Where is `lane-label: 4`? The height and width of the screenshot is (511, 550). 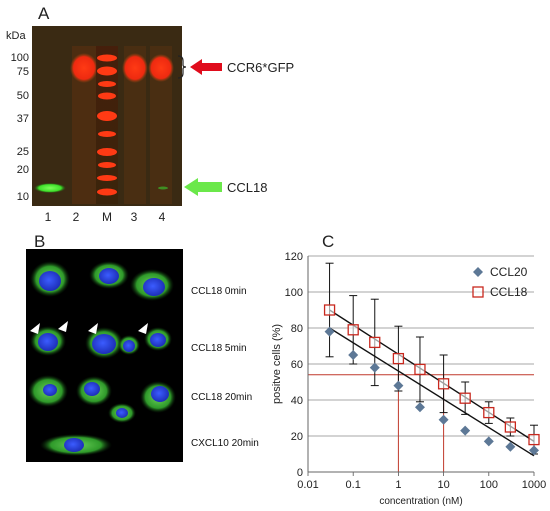 lane-label: 4 is located at coordinates (162, 217).